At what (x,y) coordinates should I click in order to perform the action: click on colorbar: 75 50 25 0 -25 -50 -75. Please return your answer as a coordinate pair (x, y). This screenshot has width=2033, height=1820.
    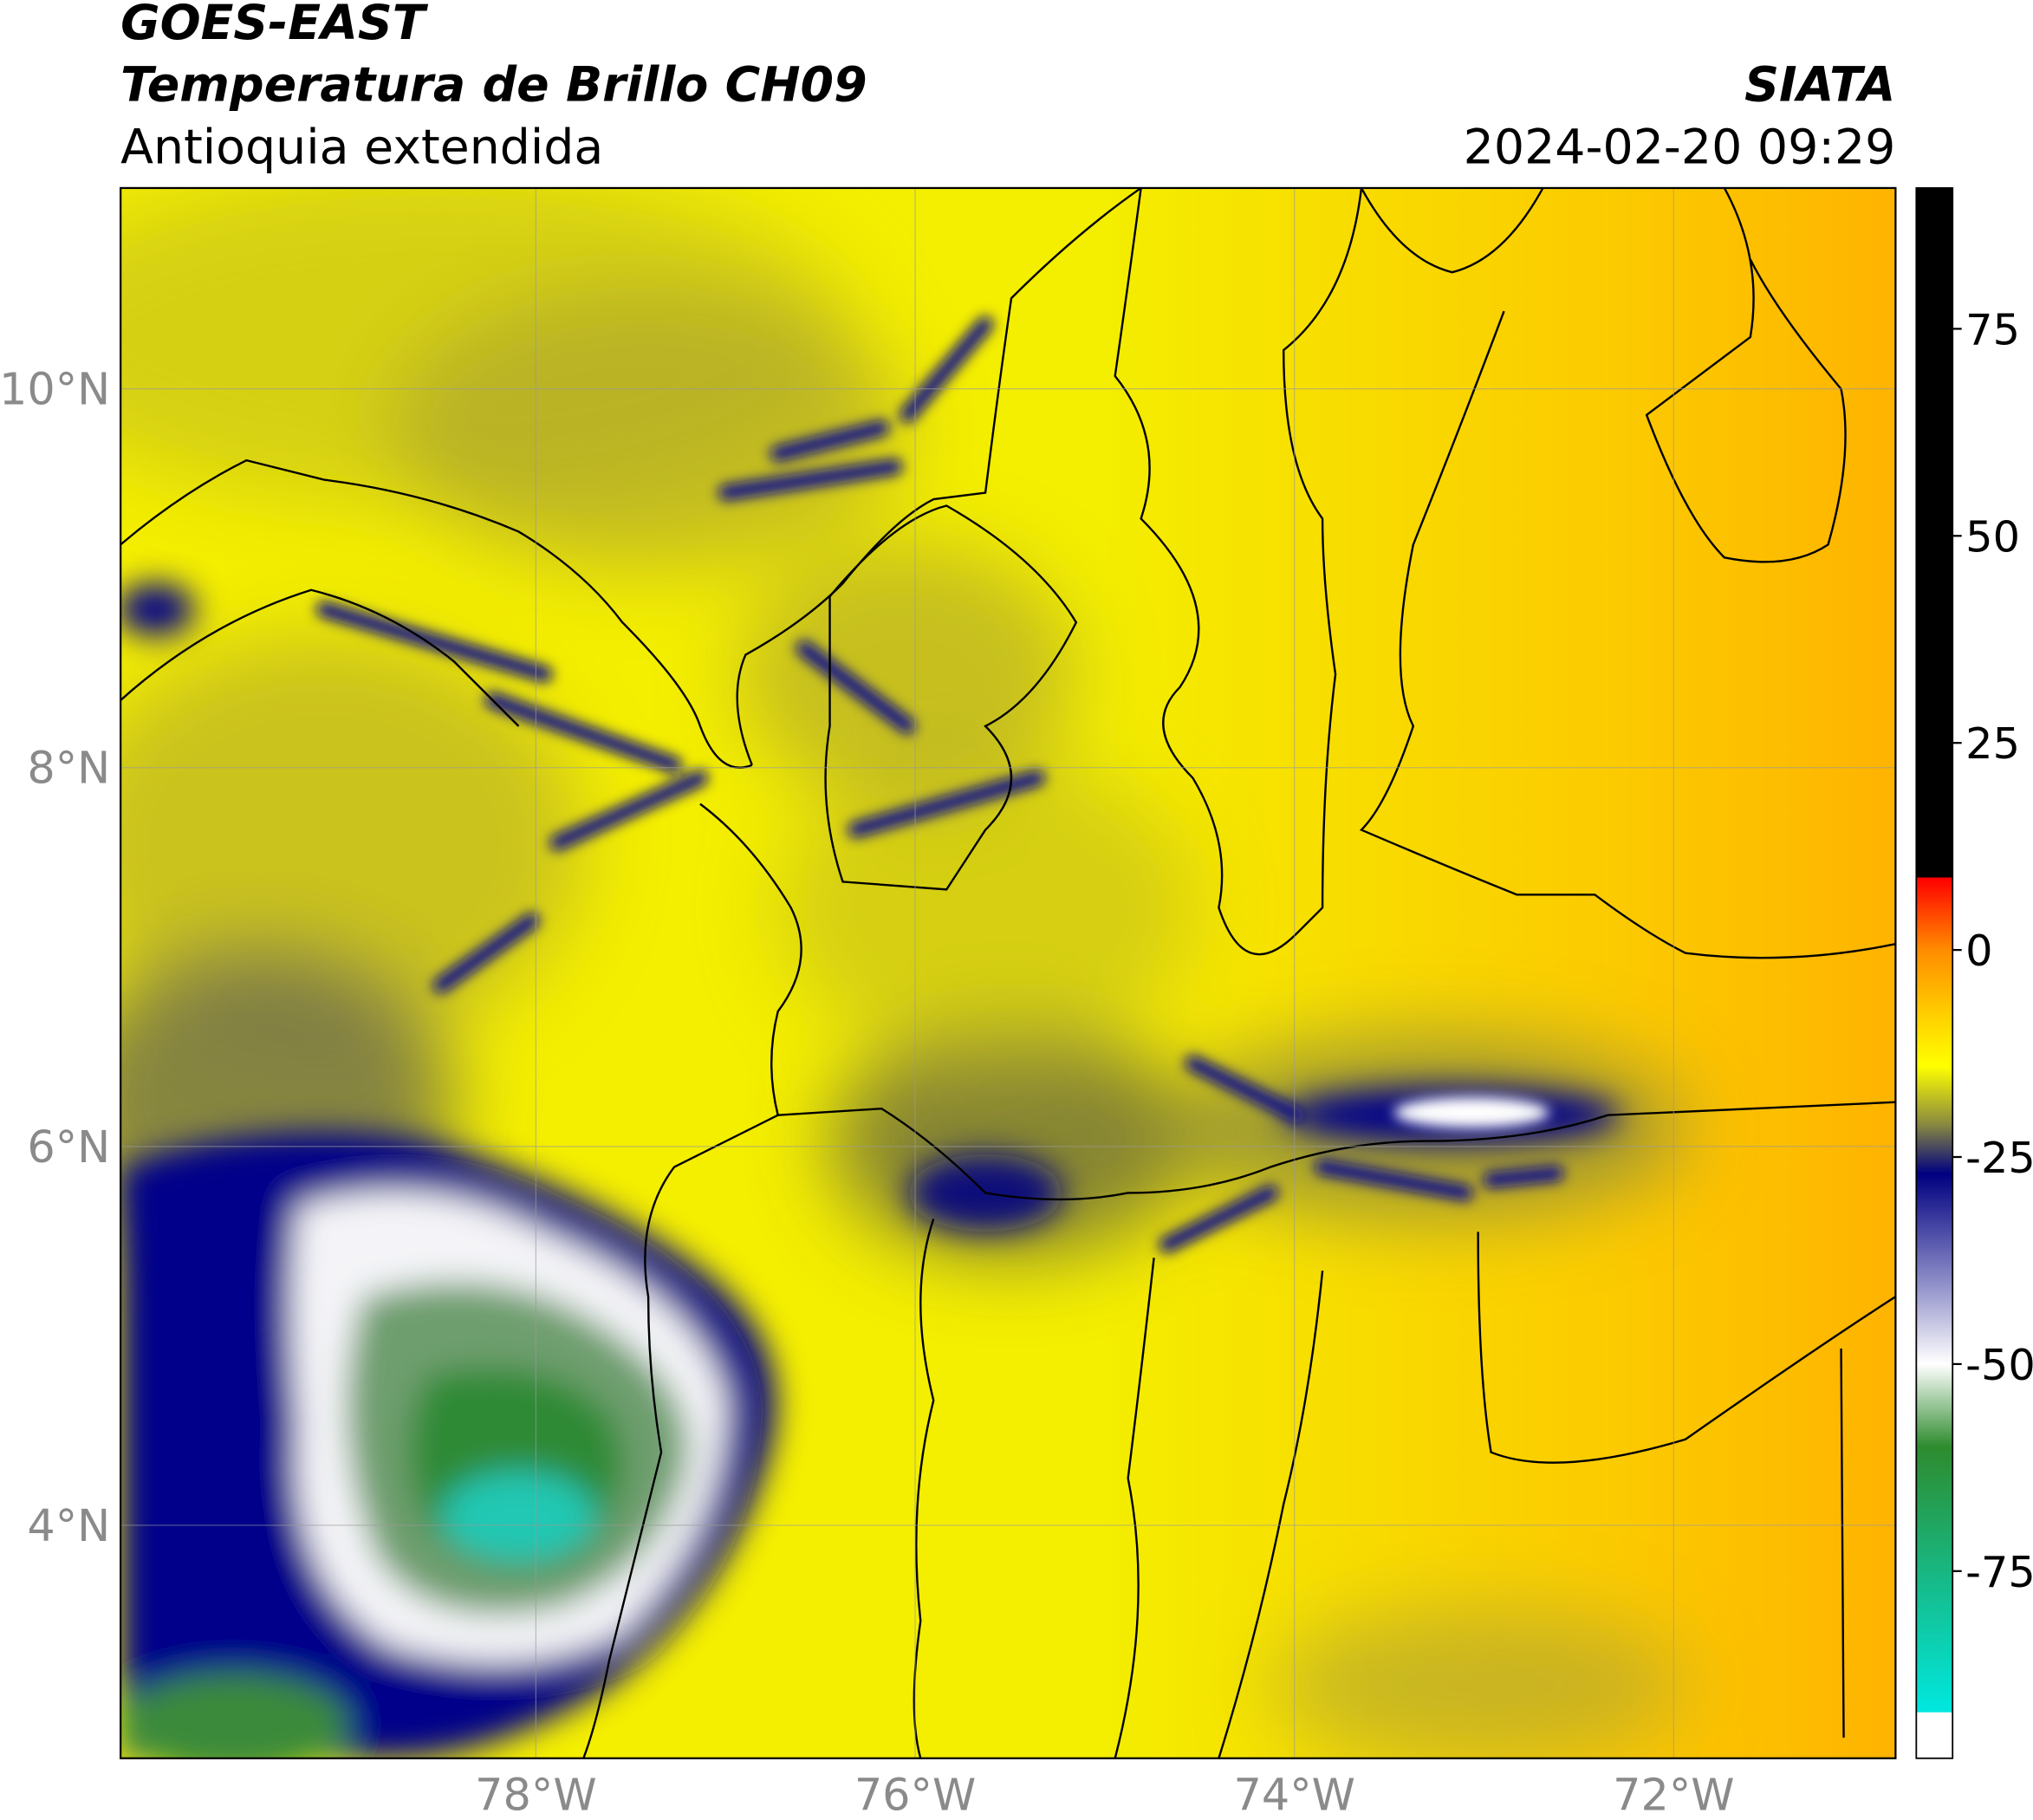
    Looking at the image, I should click on (1974, 973).